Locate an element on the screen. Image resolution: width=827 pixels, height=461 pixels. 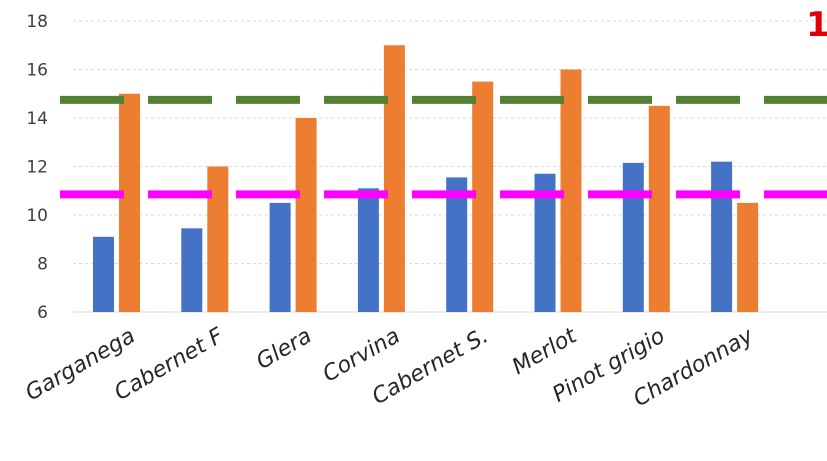
y-tick-label: 6 is located at coordinates (42, 313).